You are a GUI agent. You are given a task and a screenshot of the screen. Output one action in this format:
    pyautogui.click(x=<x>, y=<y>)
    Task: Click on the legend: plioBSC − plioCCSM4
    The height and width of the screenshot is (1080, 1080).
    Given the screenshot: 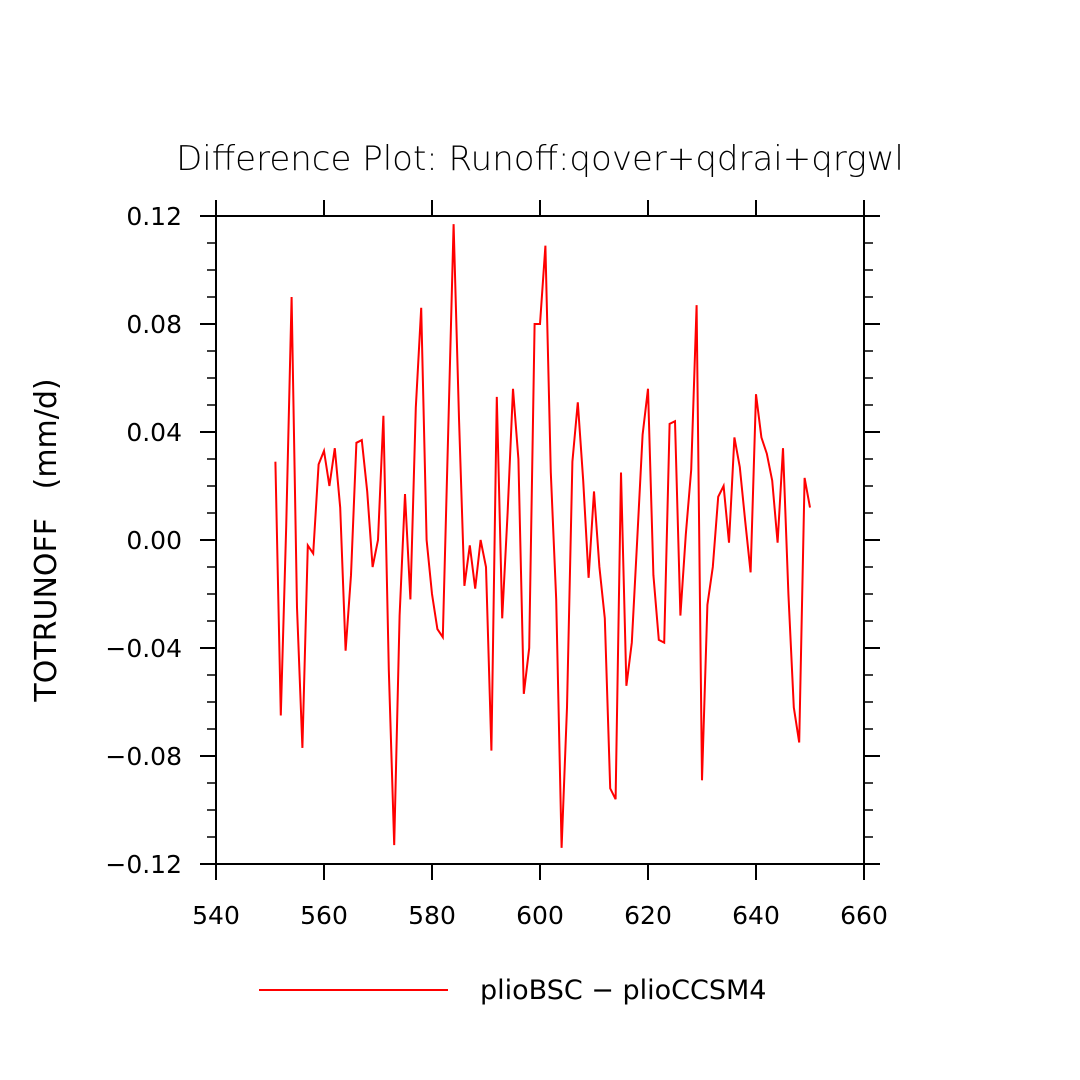 What is the action you would take?
    pyautogui.click(x=512, y=990)
    